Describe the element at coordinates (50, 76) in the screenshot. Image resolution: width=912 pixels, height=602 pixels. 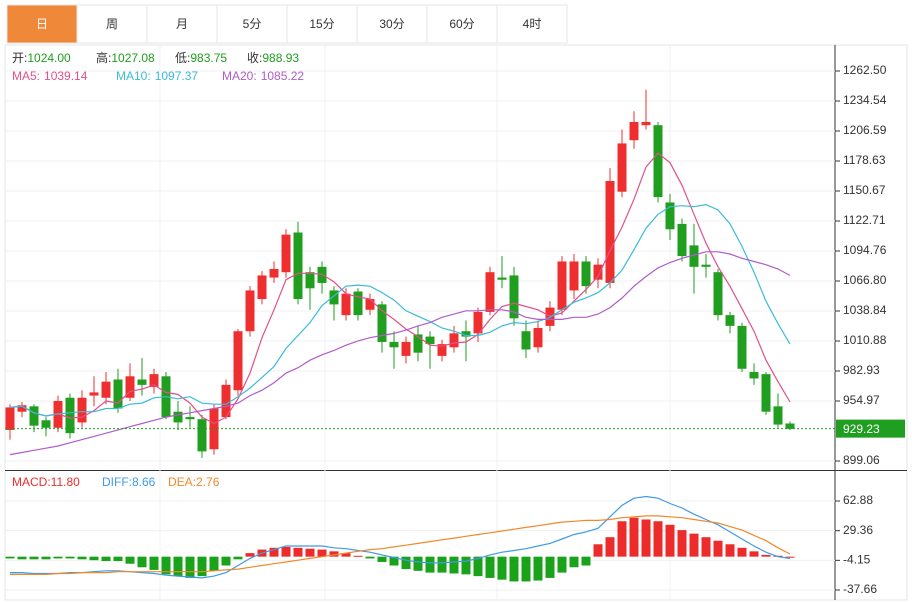
I see `legend-entry: MA5: 1039.14` at that location.